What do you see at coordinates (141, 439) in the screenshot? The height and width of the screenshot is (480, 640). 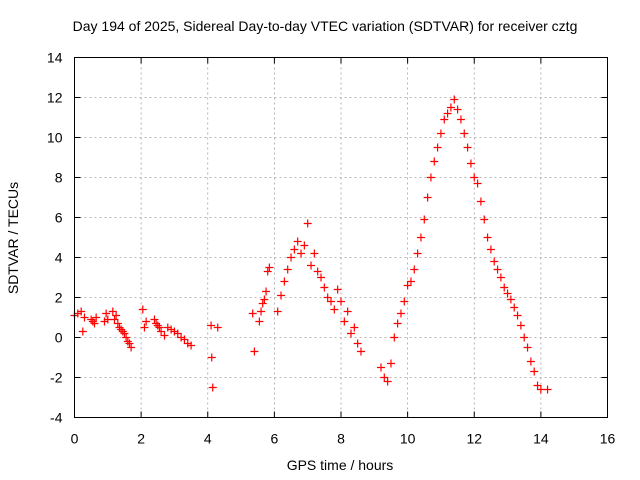 I see `x-tick-label: 2` at bounding box center [141, 439].